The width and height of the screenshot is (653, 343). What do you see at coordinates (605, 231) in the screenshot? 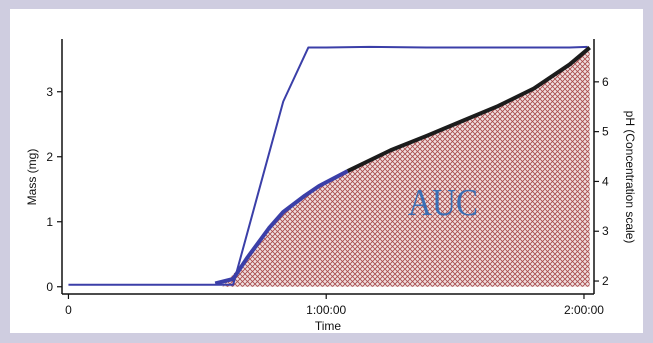
I see `y-right-tick-label: 3` at bounding box center [605, 231].